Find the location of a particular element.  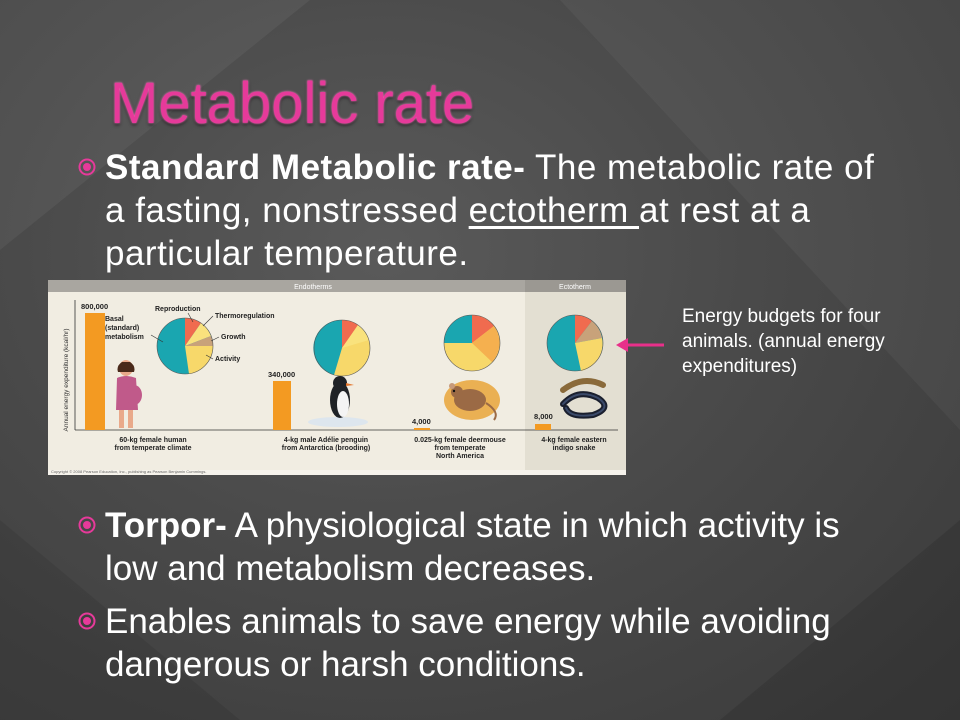

pie-snake is located at coordinates (575, 343).